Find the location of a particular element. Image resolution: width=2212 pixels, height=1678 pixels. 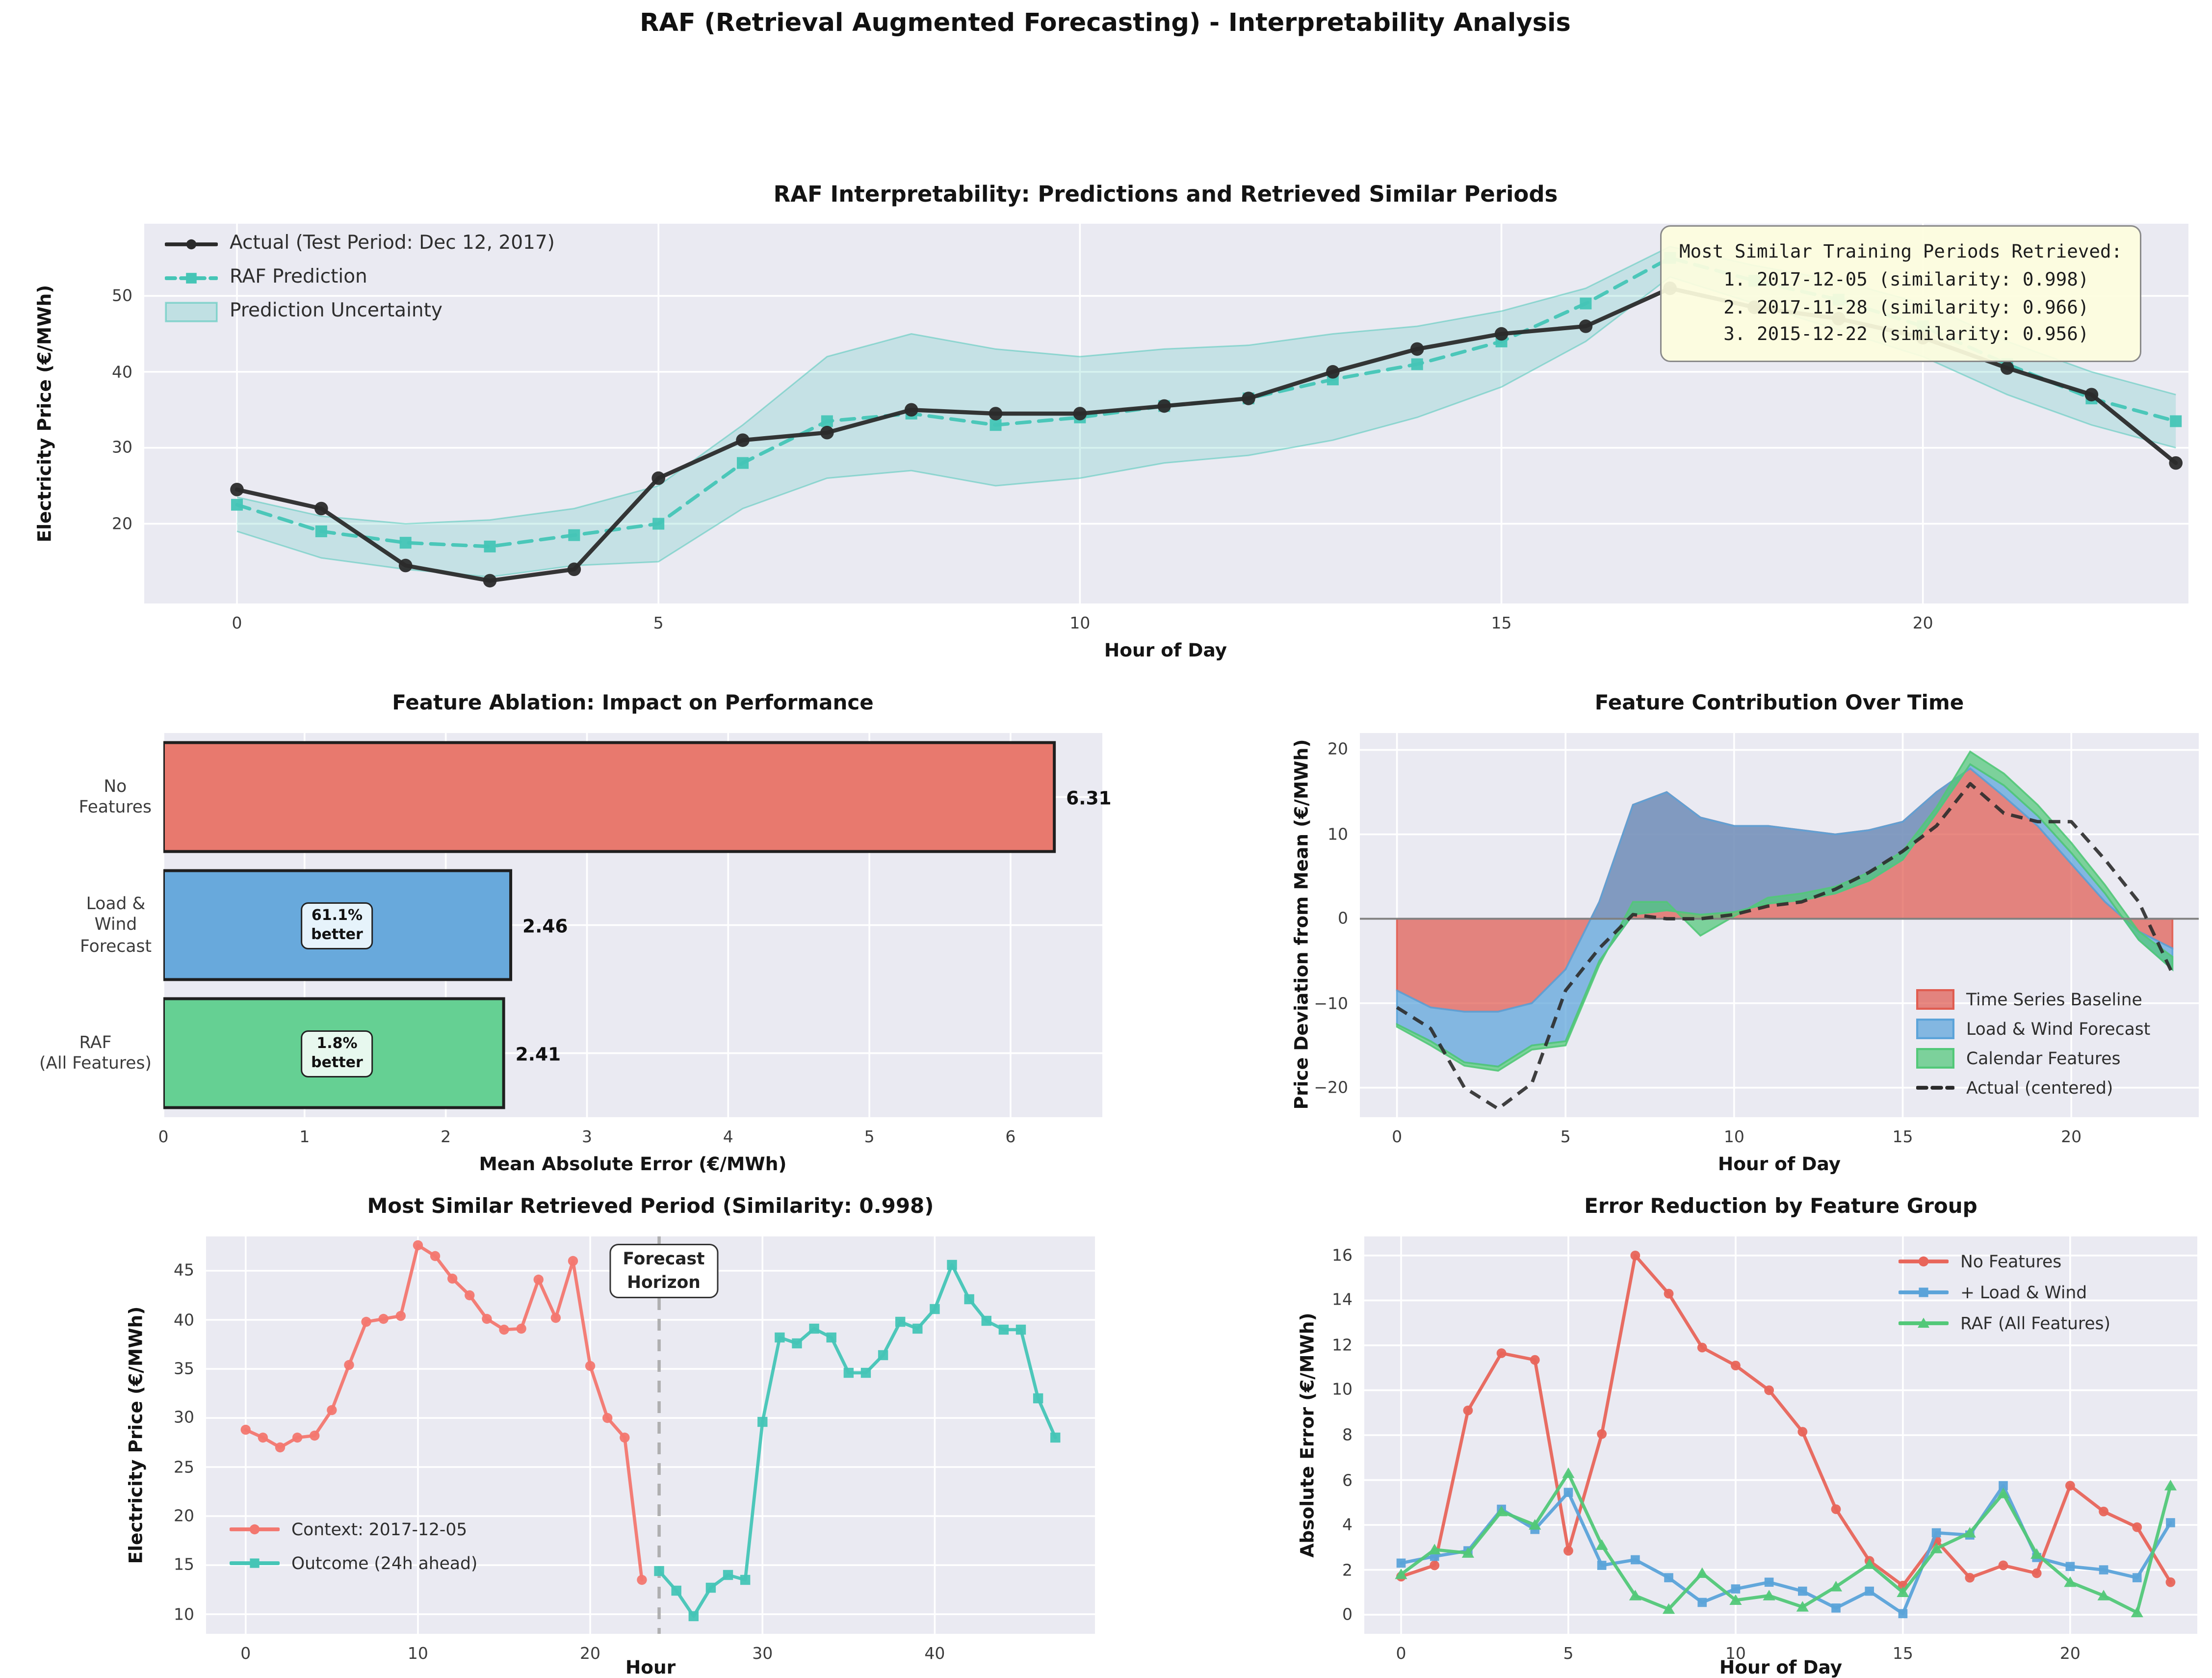

ablation-value-label: 6.31 is located at coordinates (1089, 797).